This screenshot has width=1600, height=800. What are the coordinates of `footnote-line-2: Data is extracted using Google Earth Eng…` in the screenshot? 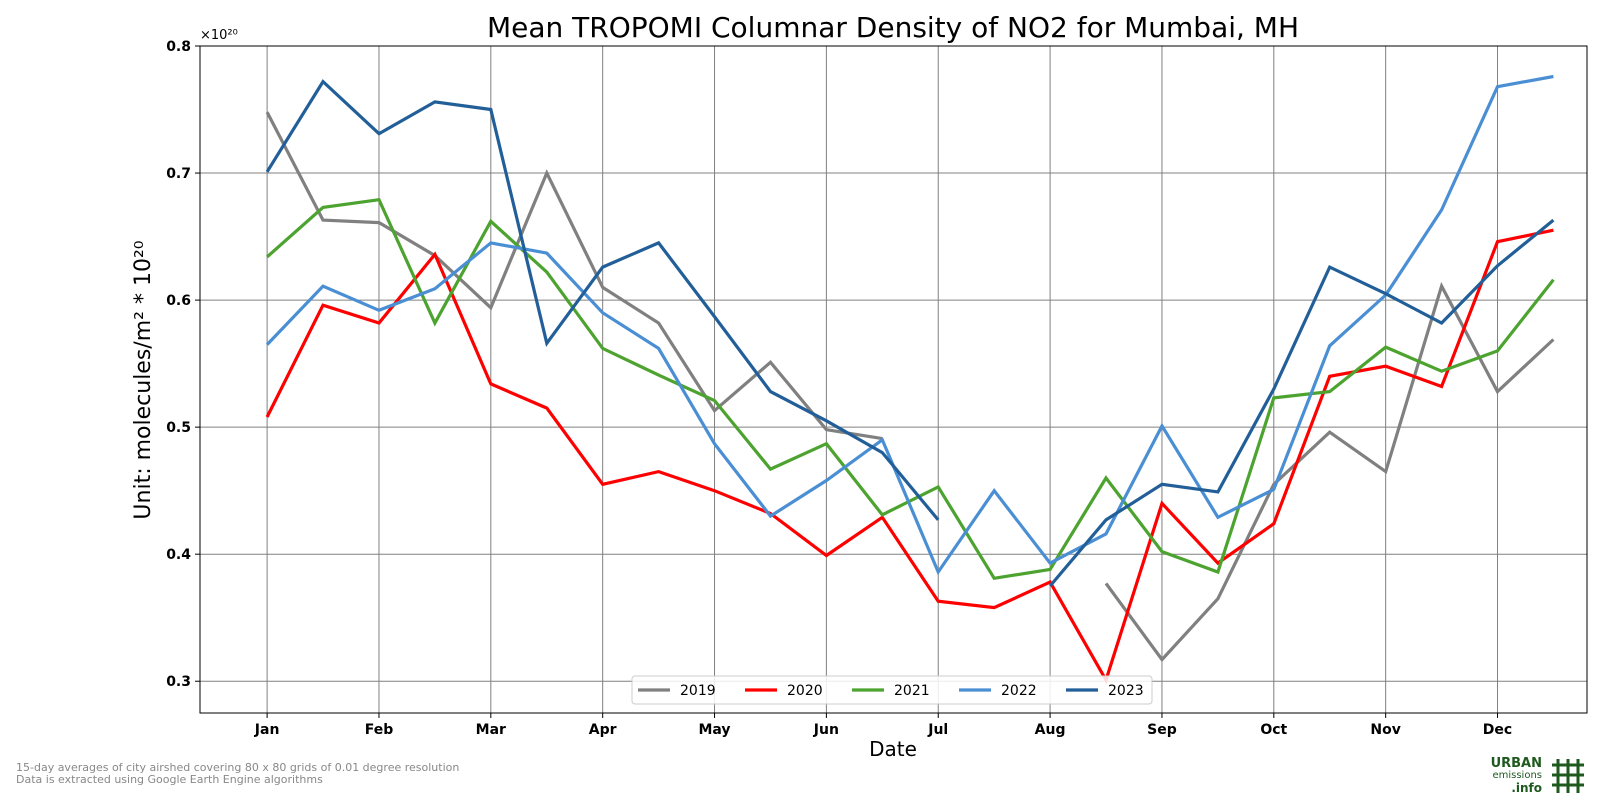 It's located at (169, 779).